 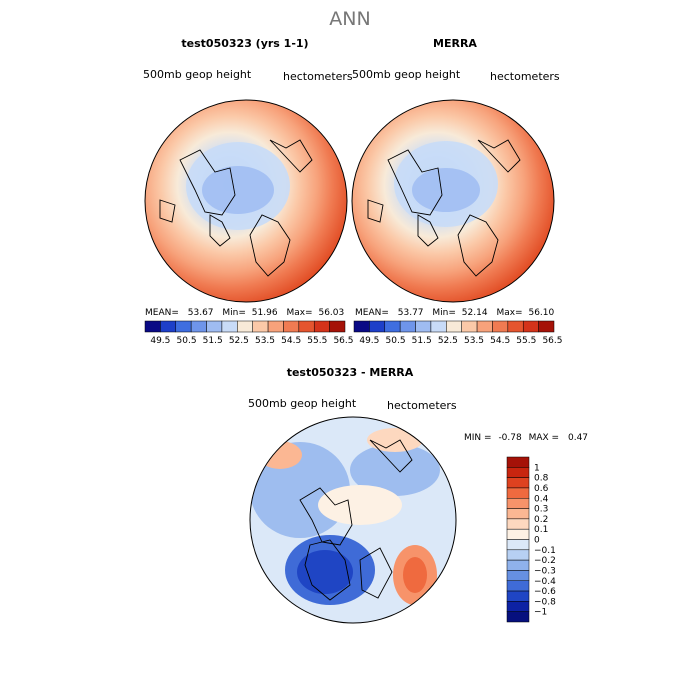 What do you see at coordinates (541, 499) in the screenshot?
I see `colorbar-tick-label: 0.4` at bounding box center [541, 499].